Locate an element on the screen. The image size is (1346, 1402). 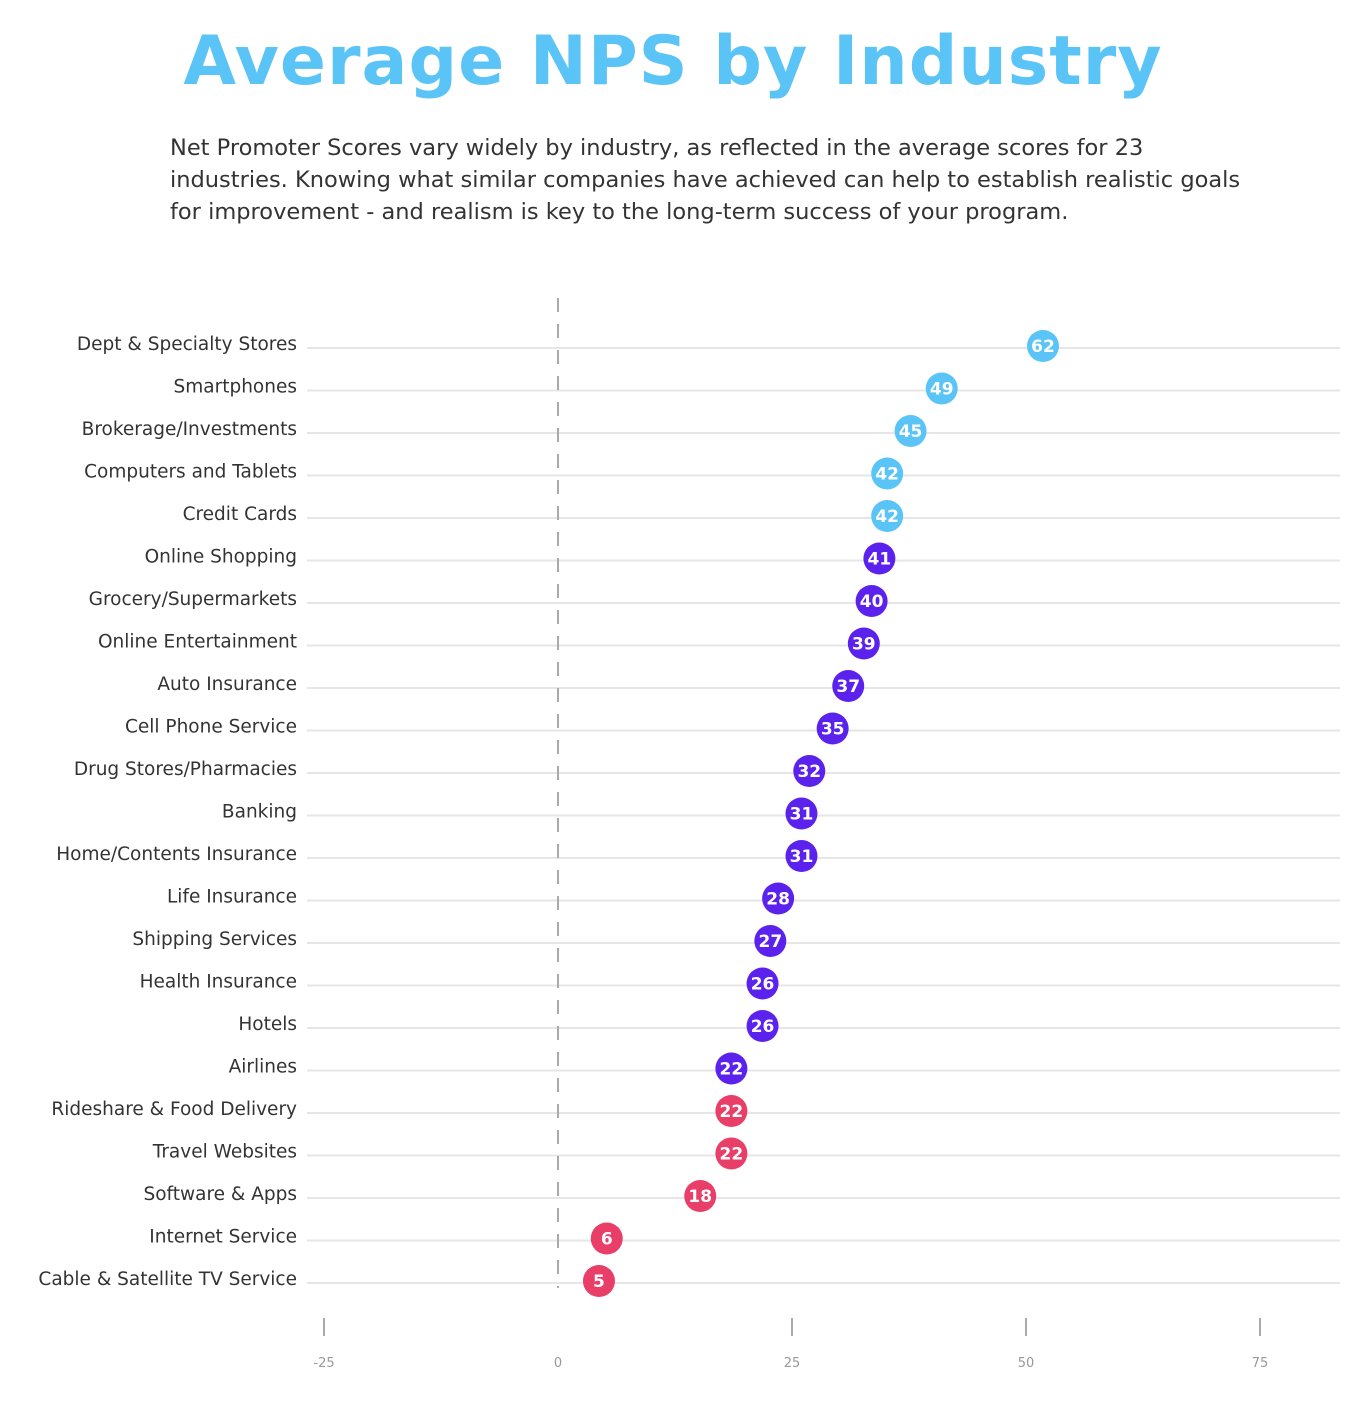
category-label: Banking is located at coordinates (259, 812).